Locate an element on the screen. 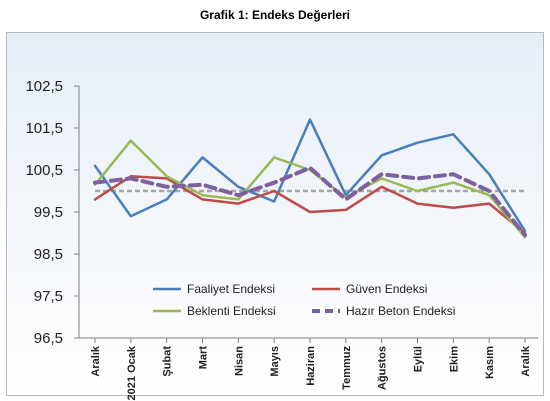 The width and height of the screenshot is (550, 401). x-tick-label: Mayıs is located at coordinates (275, 361).